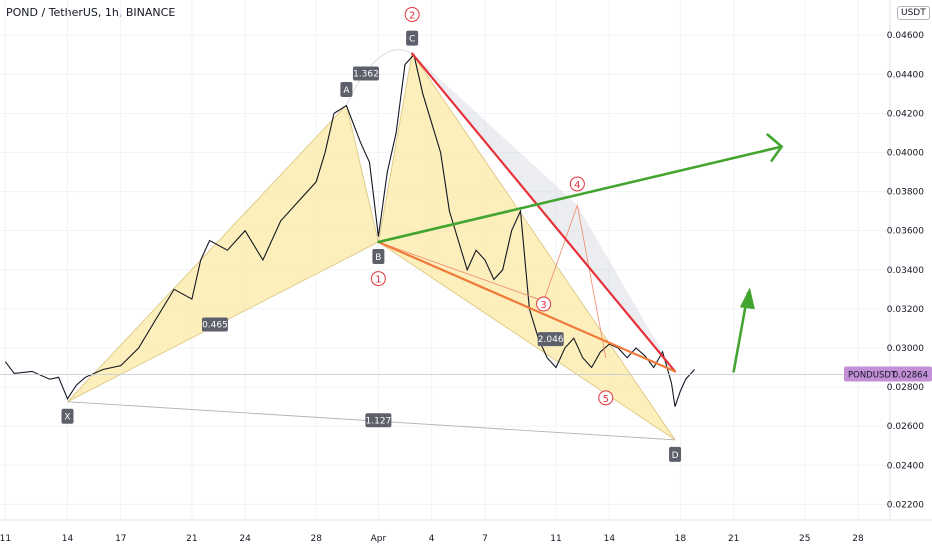 The image size is (932, 550). I want to click on y-tick-label: 0.04000, so click(905, 153).